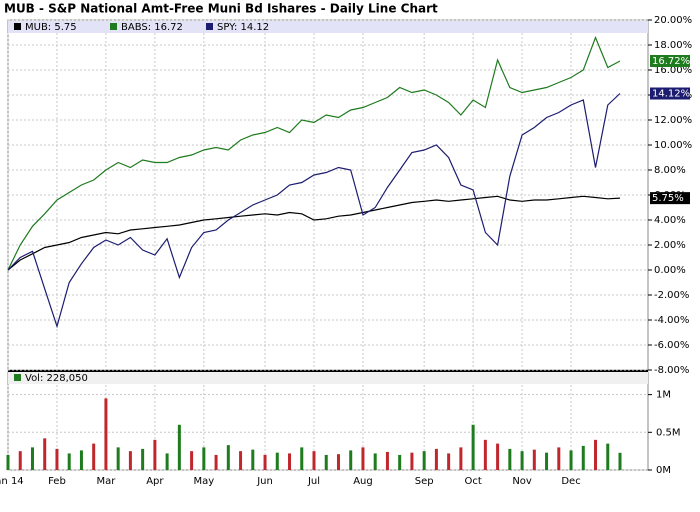 Image resolution: width=700 pixels, height=512 pixels. What do you see at coordinates (328, 378) in the screenshot?
I see `volume-legend-bar` at bounding box center [328, 378].